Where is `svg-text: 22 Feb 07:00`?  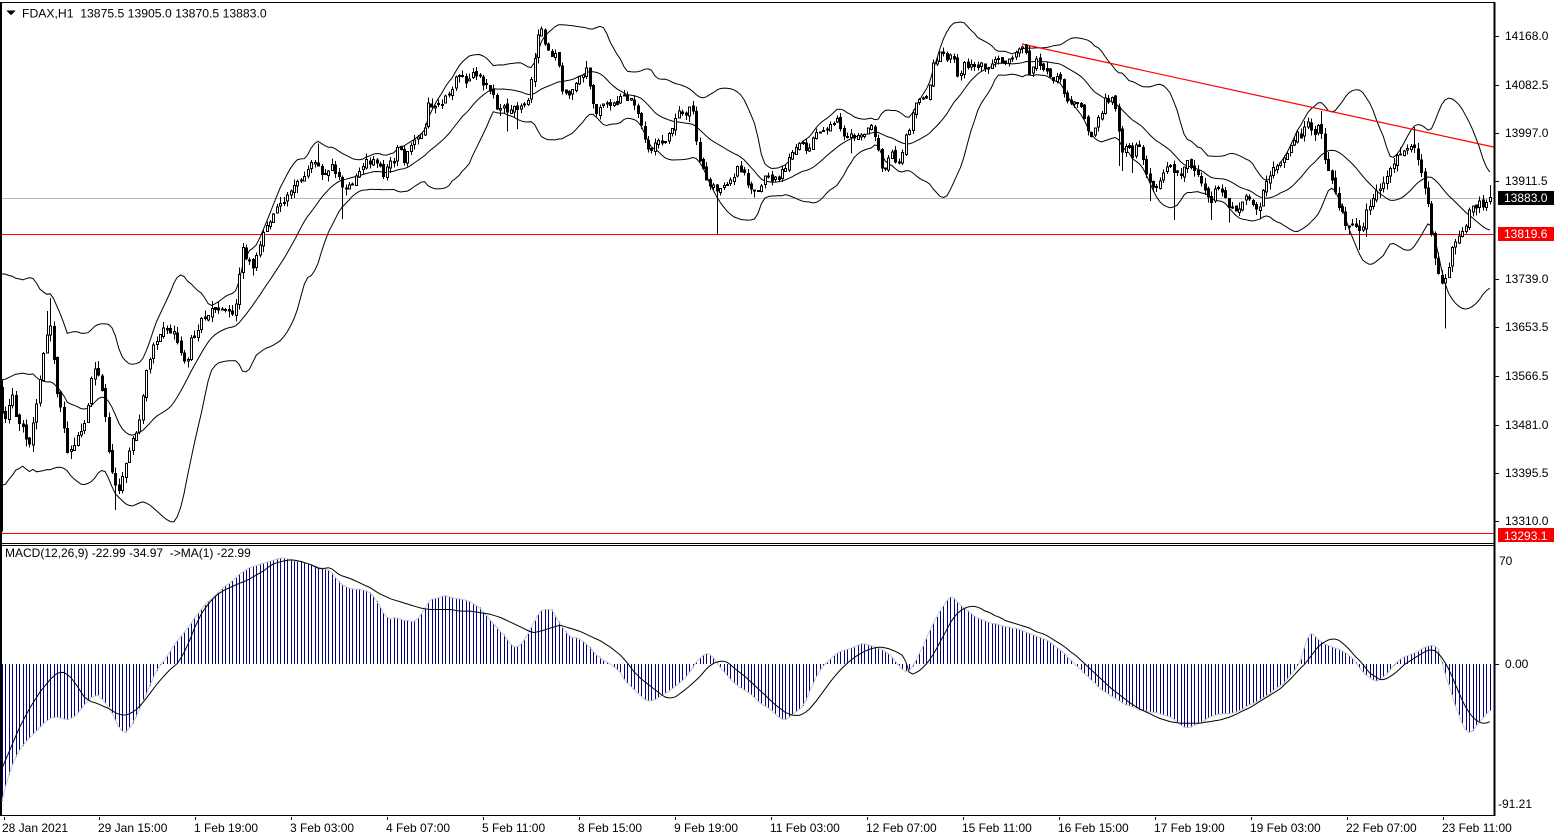
svg-text: 22 Feb 07:00 is located at coordinates (1381, 828).